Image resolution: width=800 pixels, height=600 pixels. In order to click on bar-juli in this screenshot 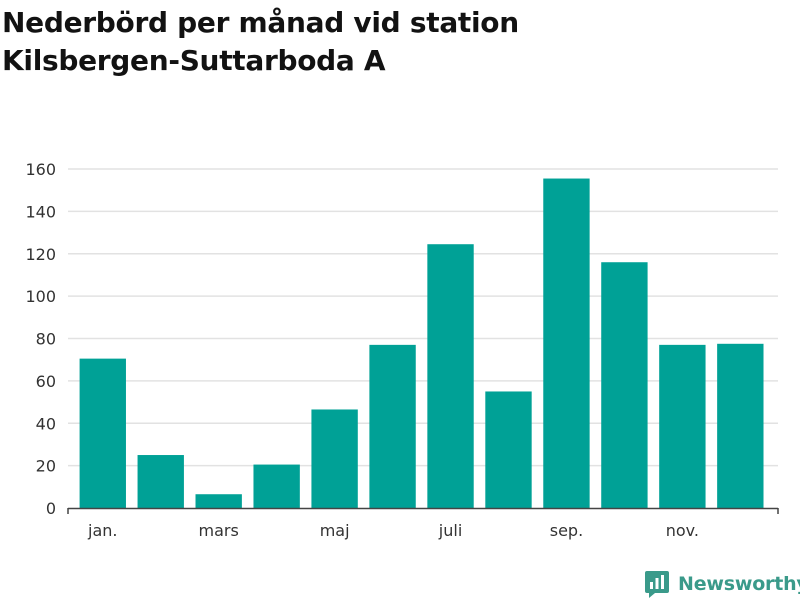, I will do `click(450, 376)`.